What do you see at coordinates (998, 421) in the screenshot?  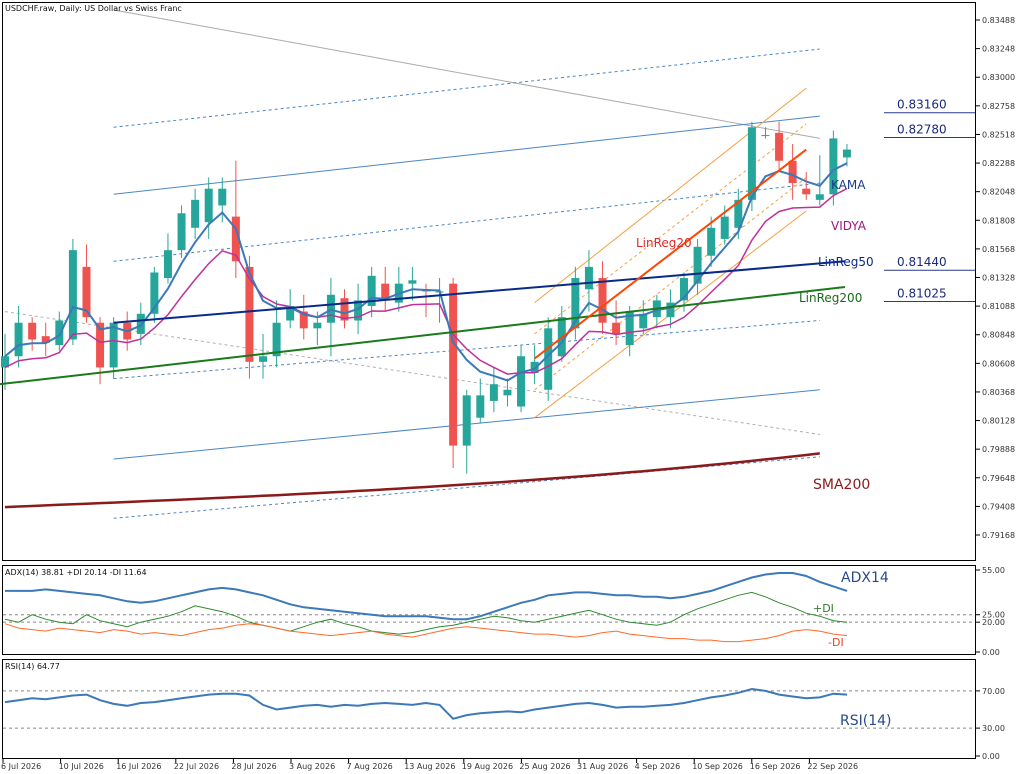 I see `y-tick-label: 0.80128` at bounding box center [998, 421].